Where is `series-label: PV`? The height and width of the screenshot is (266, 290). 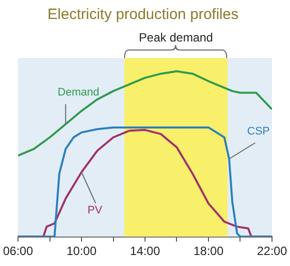
series-label: PV is located at coordinates (95, 210).